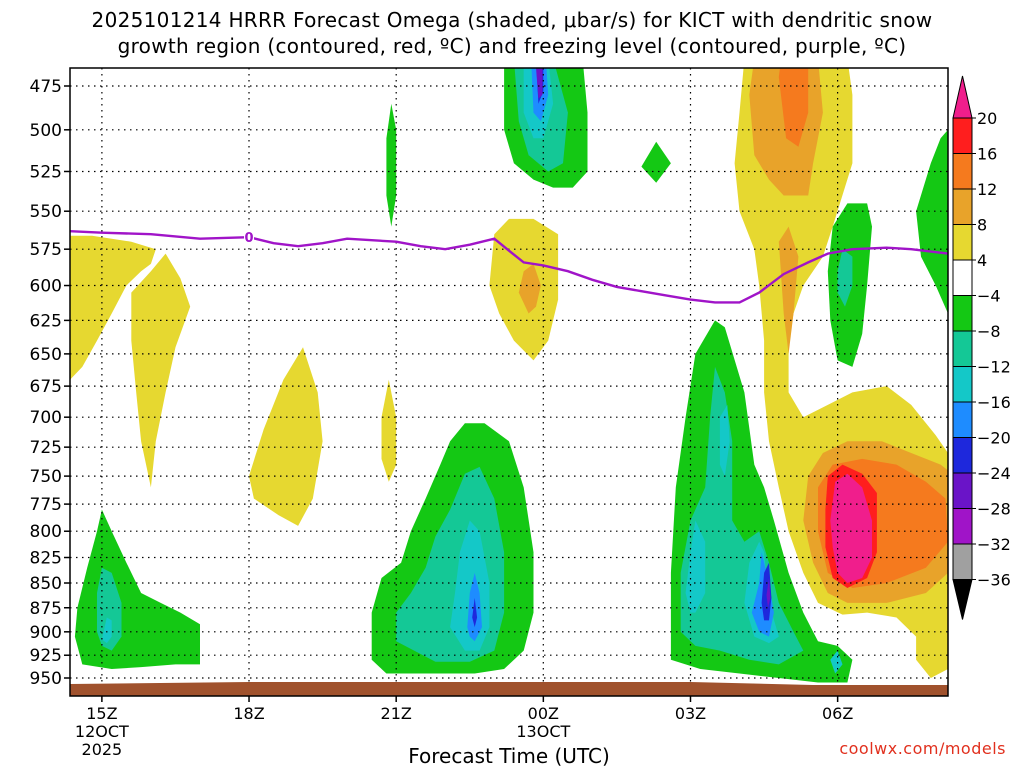 The height and width of the screenshot is (768, 1024). I want to click on y-tick-label: 950, so click(46, 679).